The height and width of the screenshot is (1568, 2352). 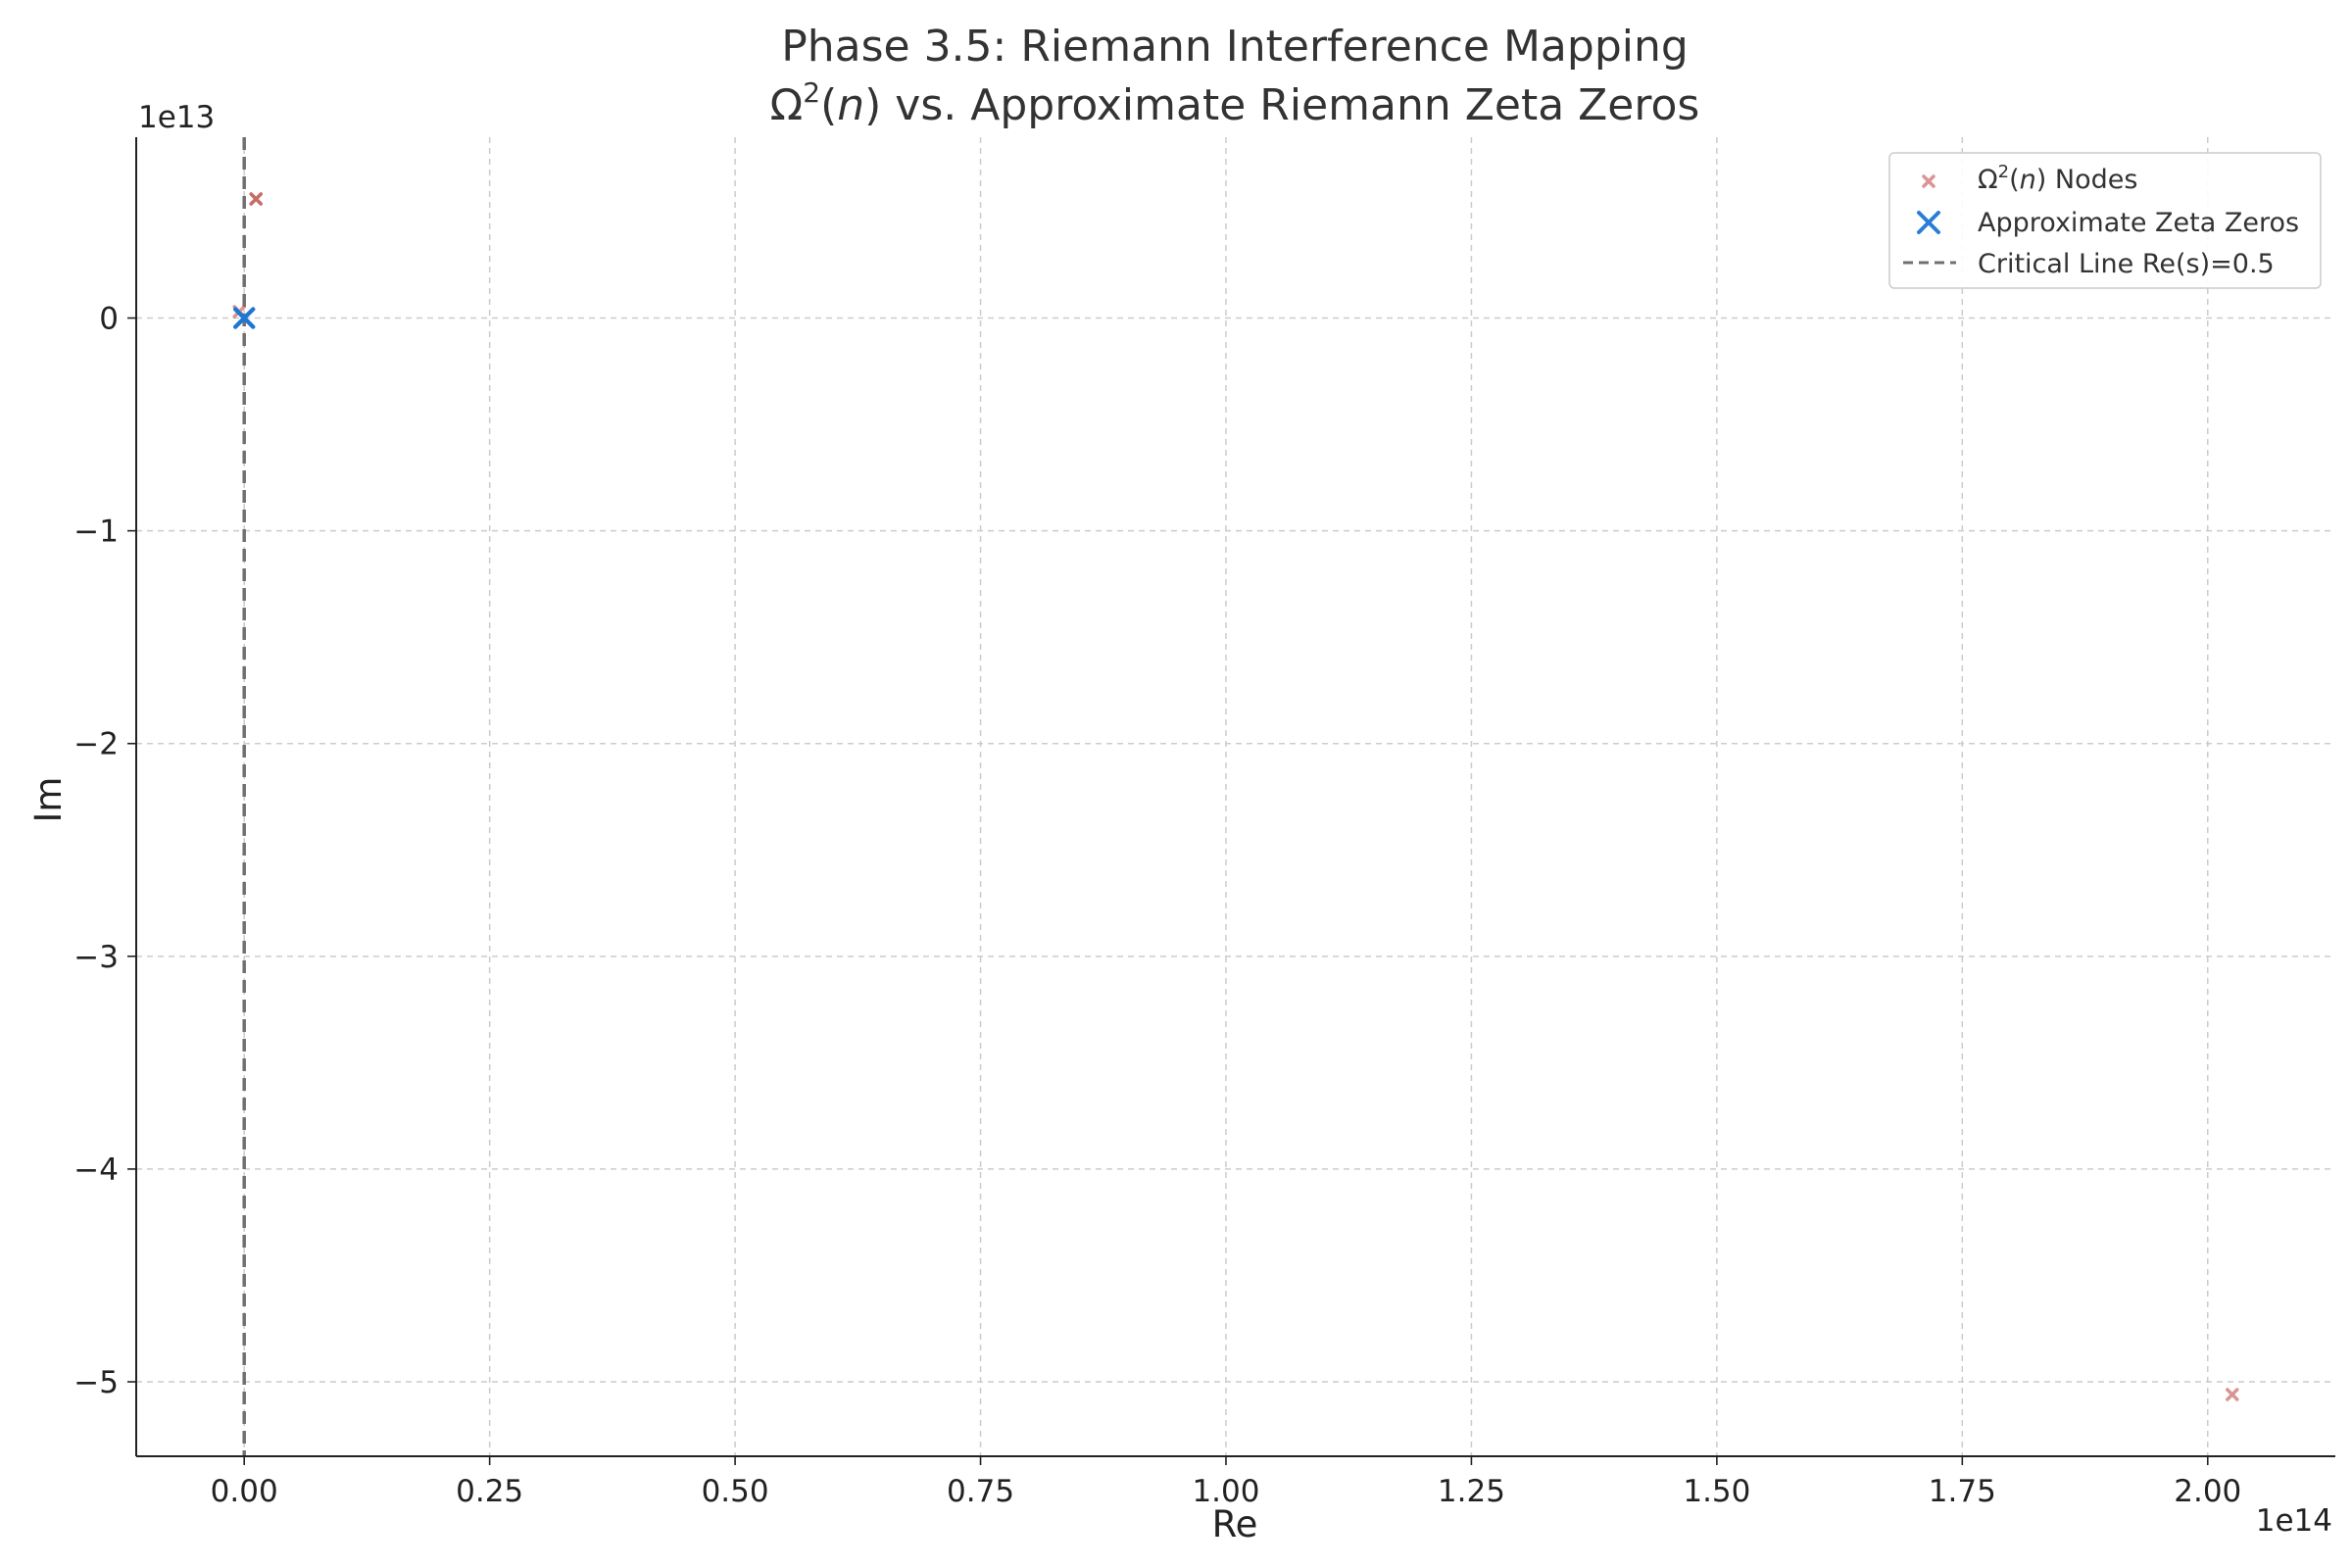 I want to click on x-offset-label: 1e14, so click(x=2294, y=1521).